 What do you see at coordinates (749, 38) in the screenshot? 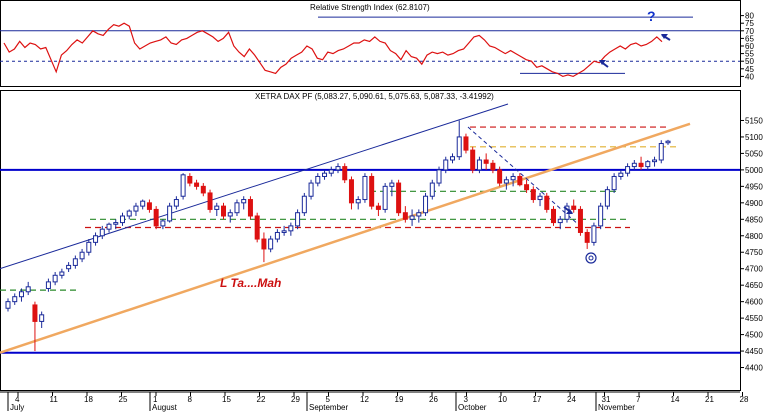
I see `rsi-y-tick-label: 65` at bounding box center [749, 38].